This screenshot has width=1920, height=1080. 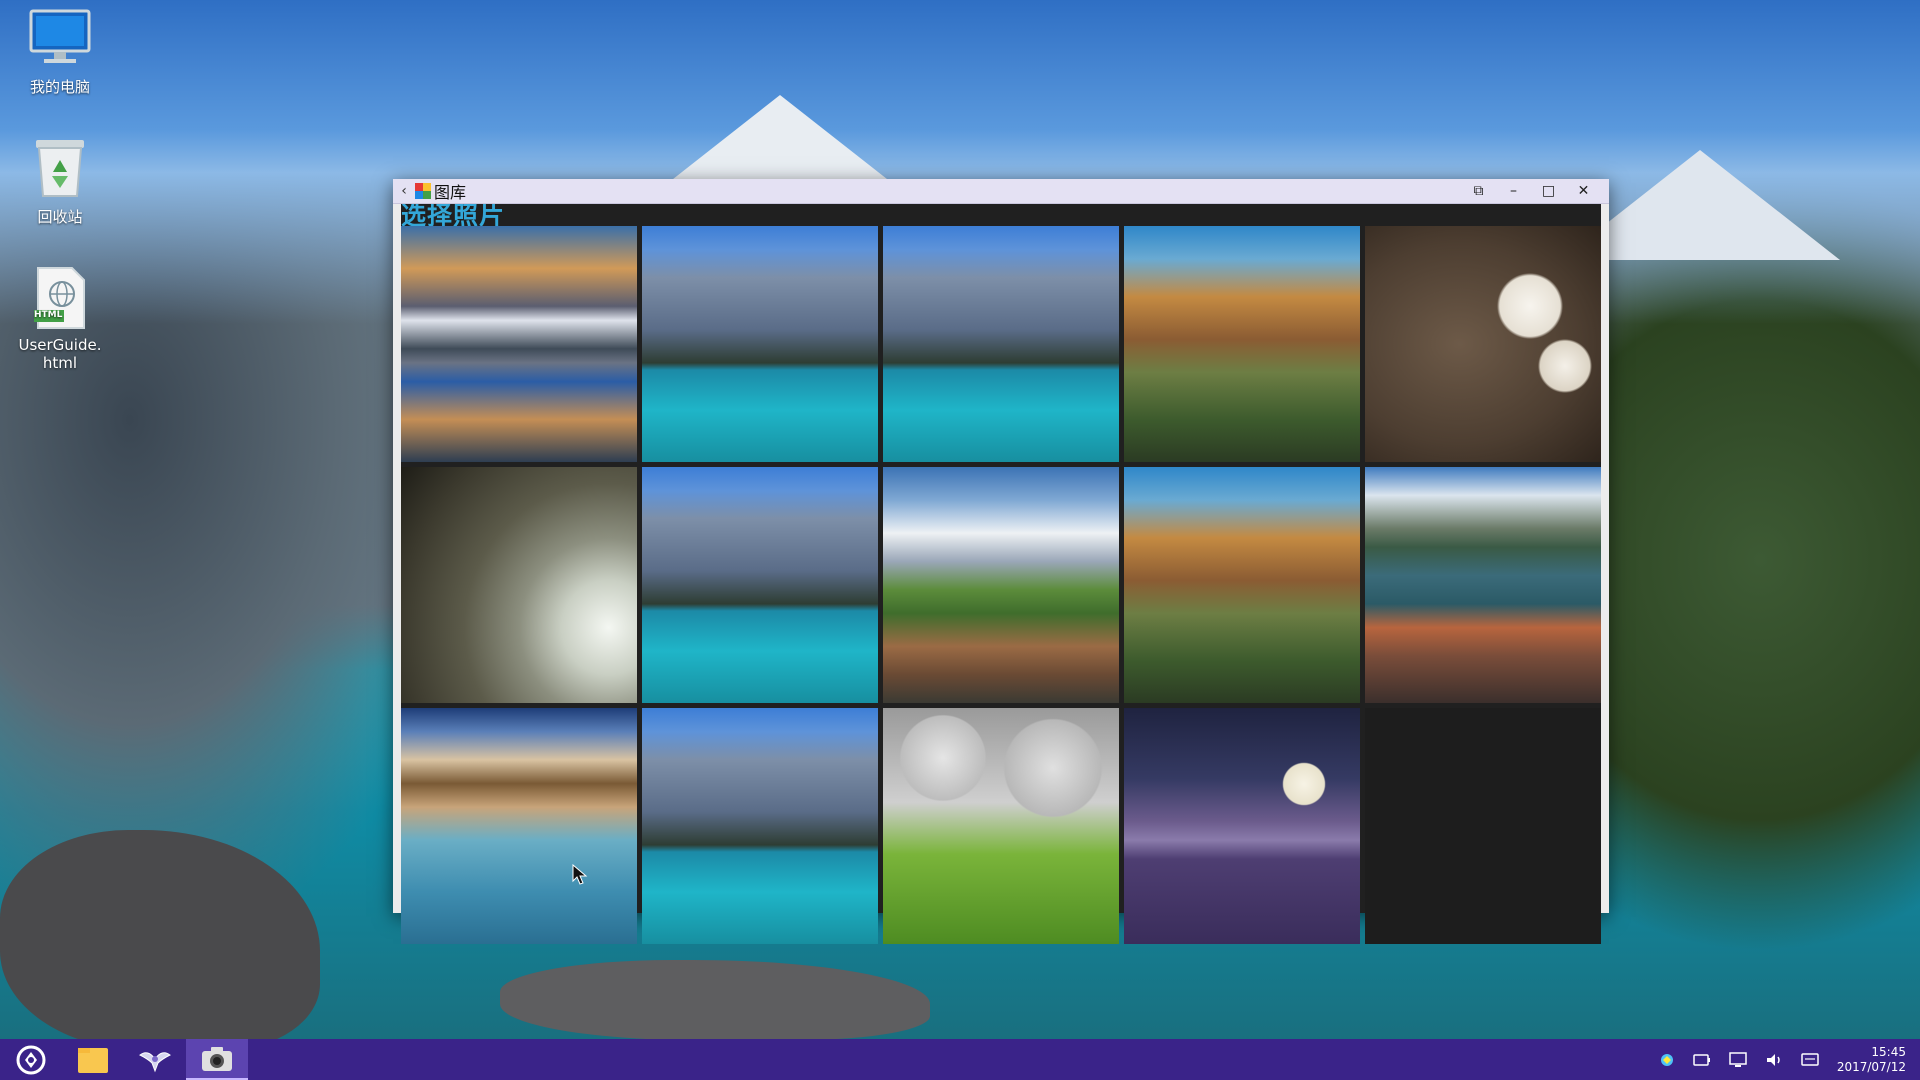 I want to click on taskbar: 15:45 2017/07/12, so click(x=960, y=1059).